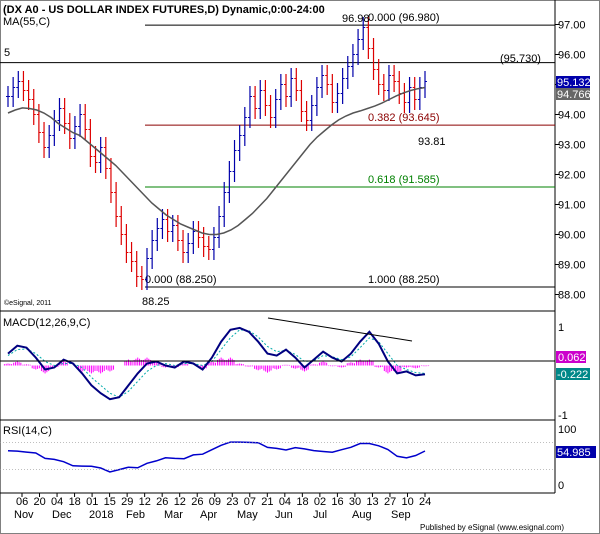 The image size is (600, 534). Describe the element at coordinates (390, 502) in the screenshot. I see `x-day-label: 27` at that location.